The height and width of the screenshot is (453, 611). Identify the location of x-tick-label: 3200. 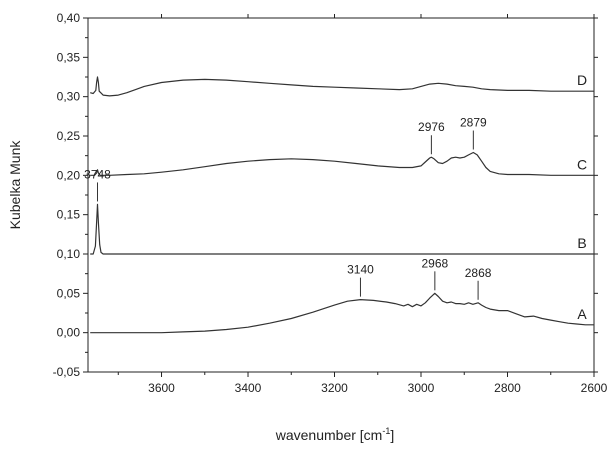
(334, 388).